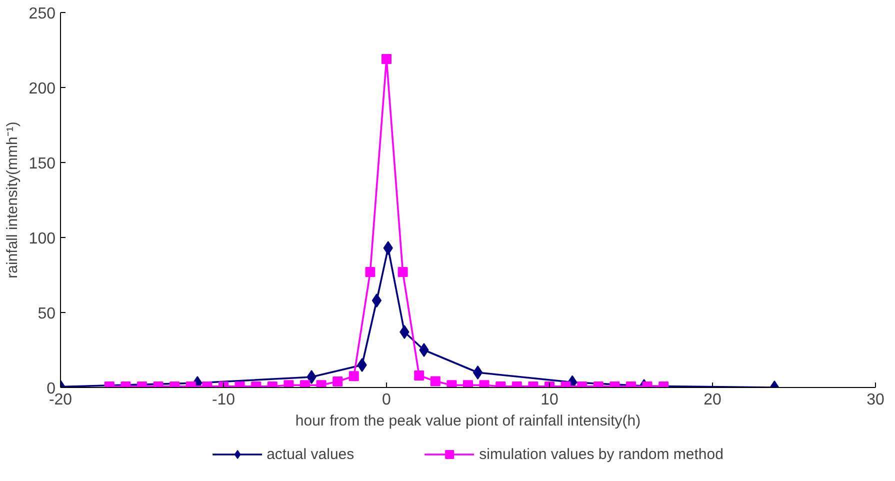 The height and width of the screenshot is (481, 895). I want to click on x-tick-label: 30, so click(875, 400).